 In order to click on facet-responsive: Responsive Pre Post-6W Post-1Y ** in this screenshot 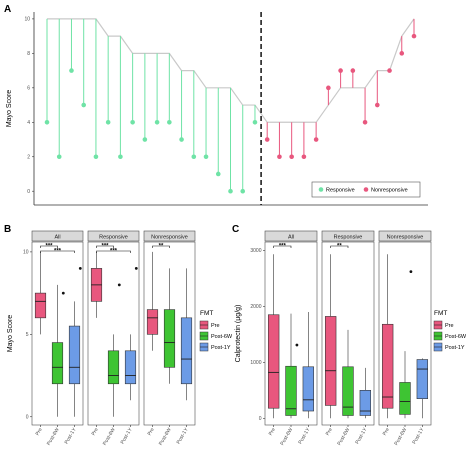, I will do `click(348, 338)`.